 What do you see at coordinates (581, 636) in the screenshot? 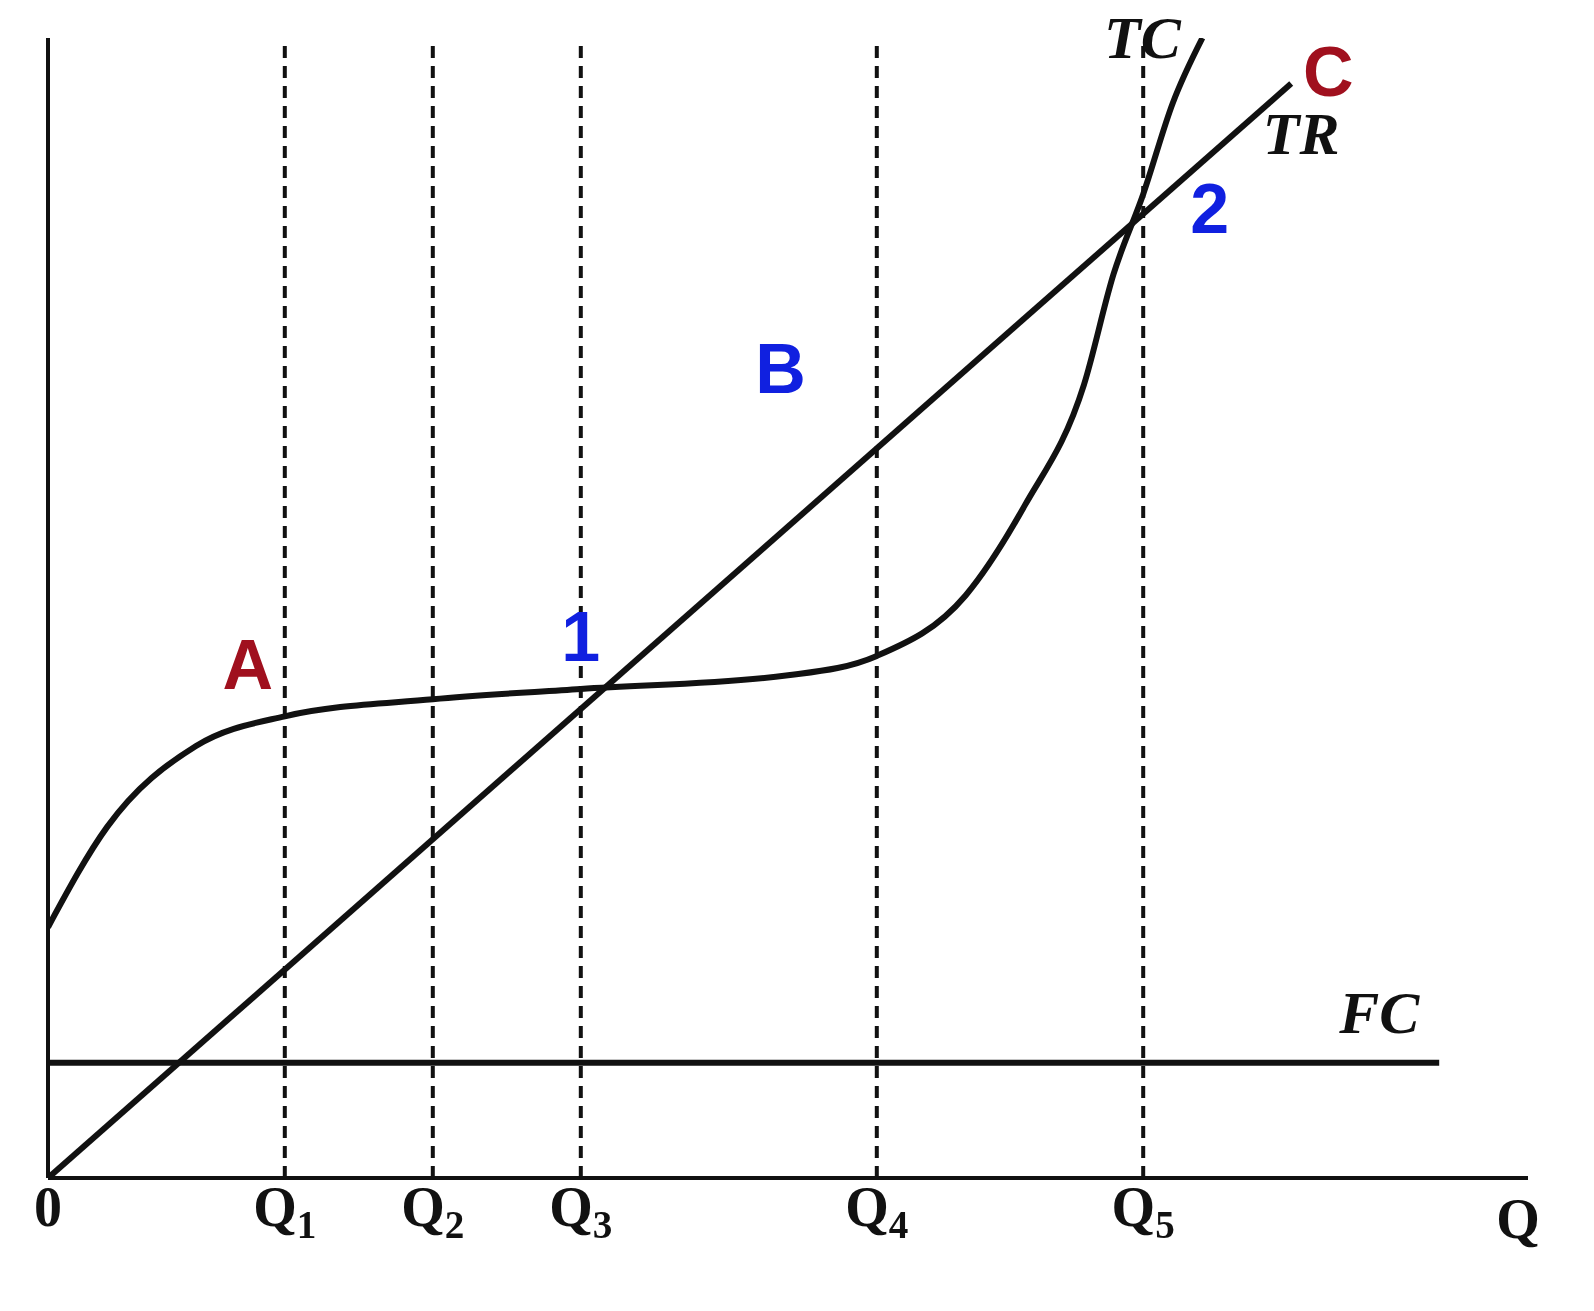
I see `annotation: 1` at bounding box center [581, 636].